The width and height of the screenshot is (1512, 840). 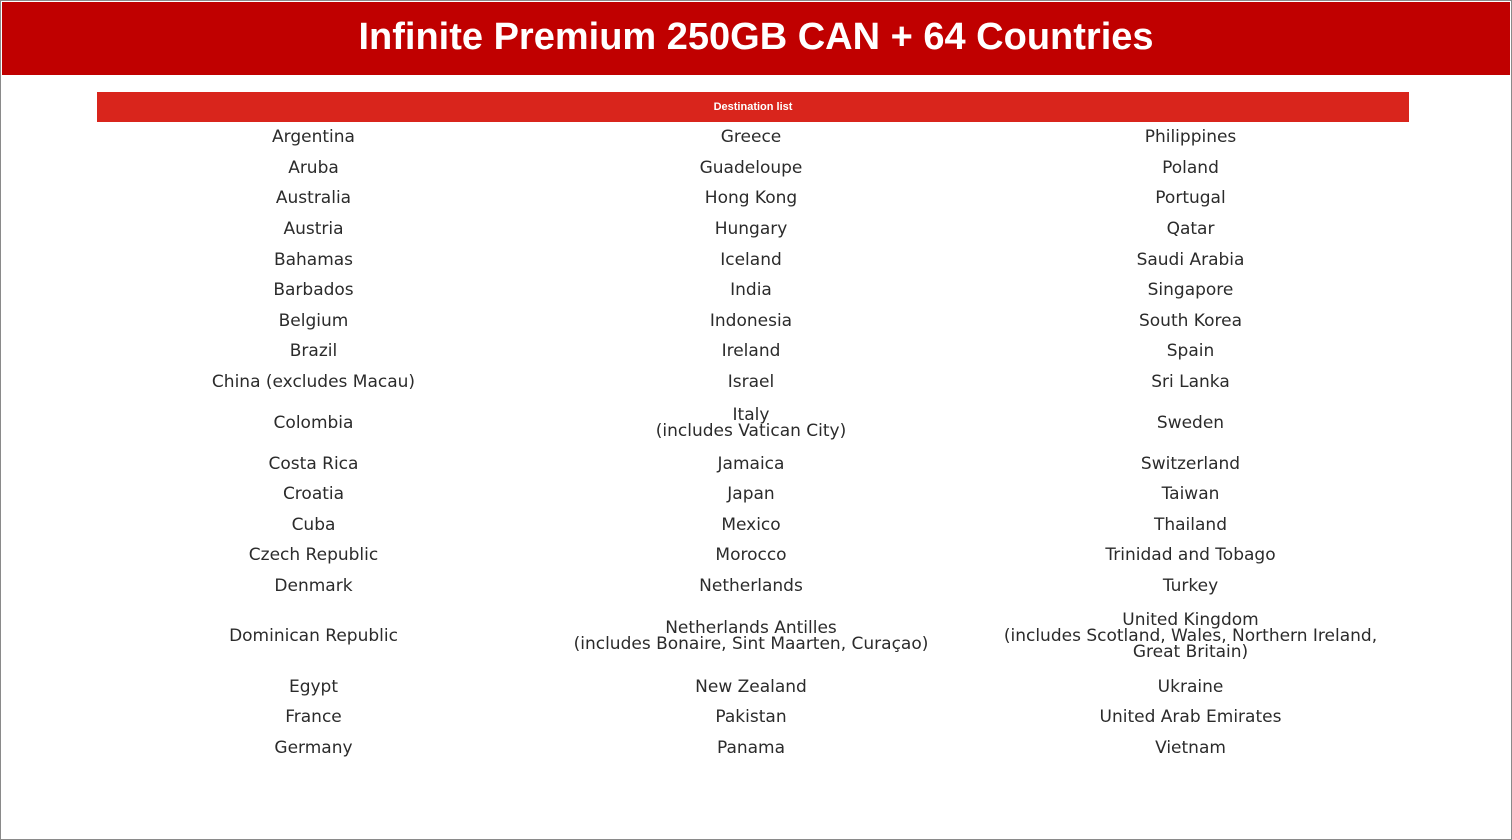 What do you see at coordinates (751, 747) in the screenshot?
I see `destination-cell: Panama` at bounding box center [751, 747].